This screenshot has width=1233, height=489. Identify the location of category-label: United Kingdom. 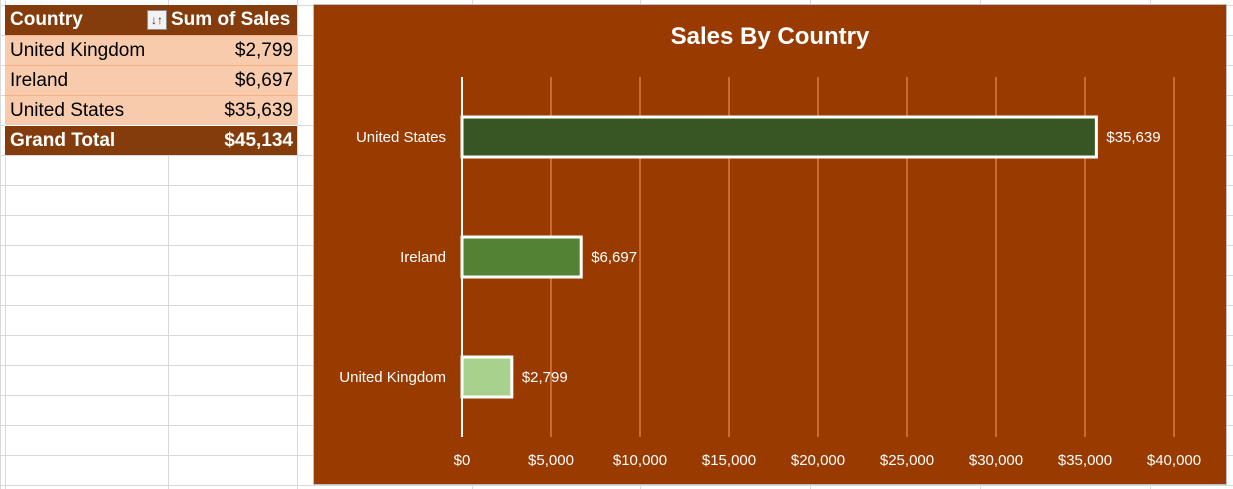
(392, 377).